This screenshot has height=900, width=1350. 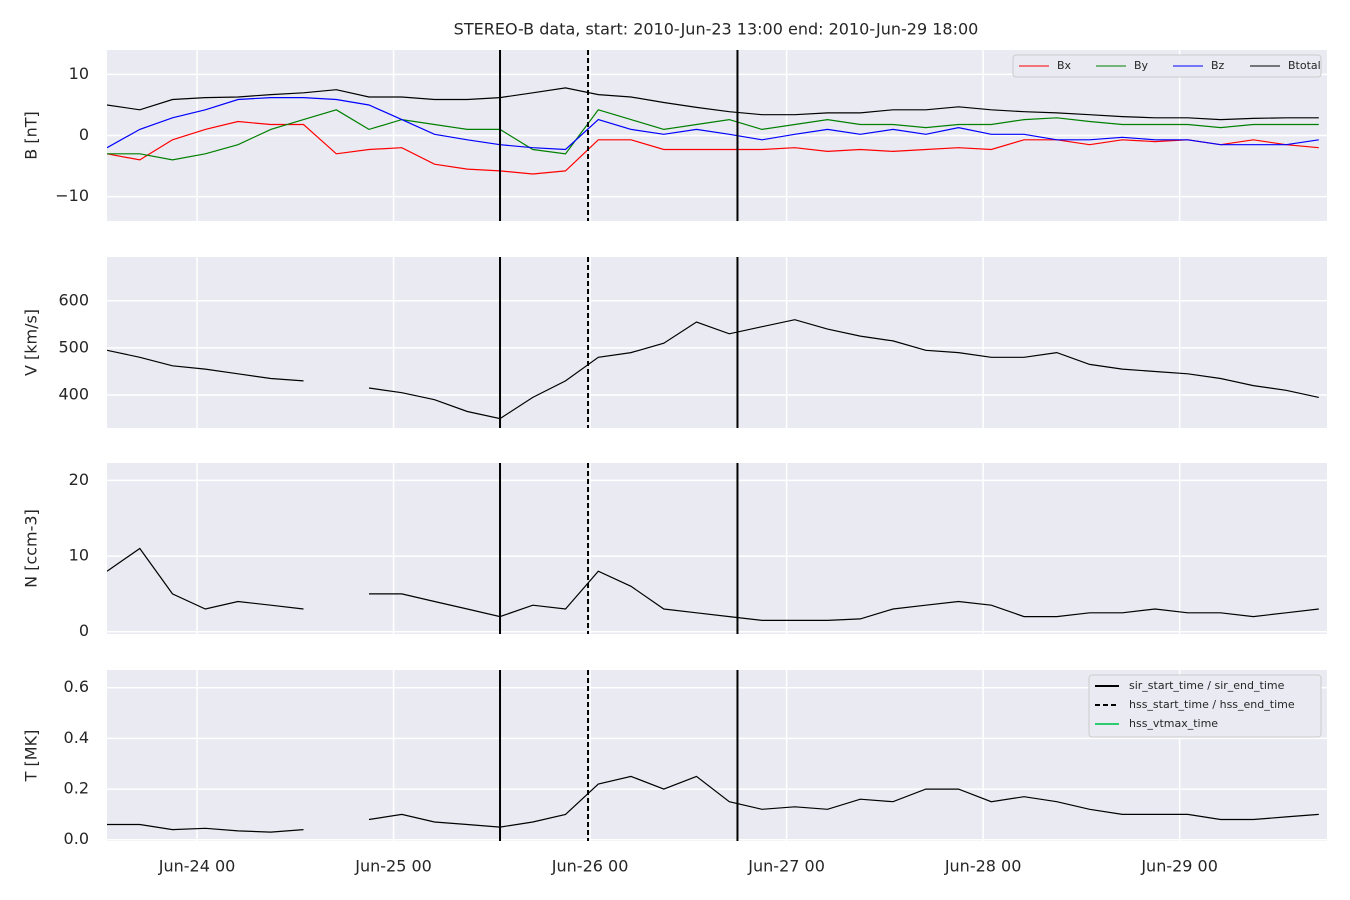 What do you see at coordinates (1304, 65) in the screenshot?
I see `legend-label: Btotal` at bounding box center [1304, 65].